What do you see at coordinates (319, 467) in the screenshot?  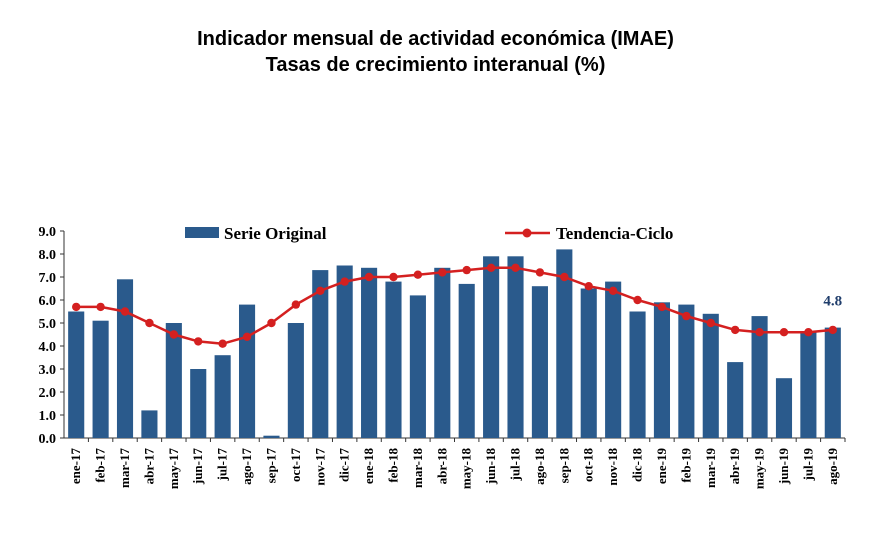 I see `x-tick-label: nov-17` at bounding box center [319, 467].